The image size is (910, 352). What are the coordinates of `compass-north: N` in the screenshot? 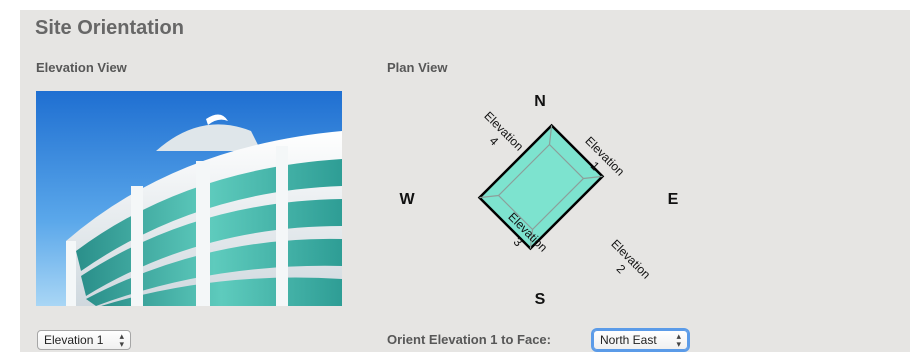 It's located at (540, 101).